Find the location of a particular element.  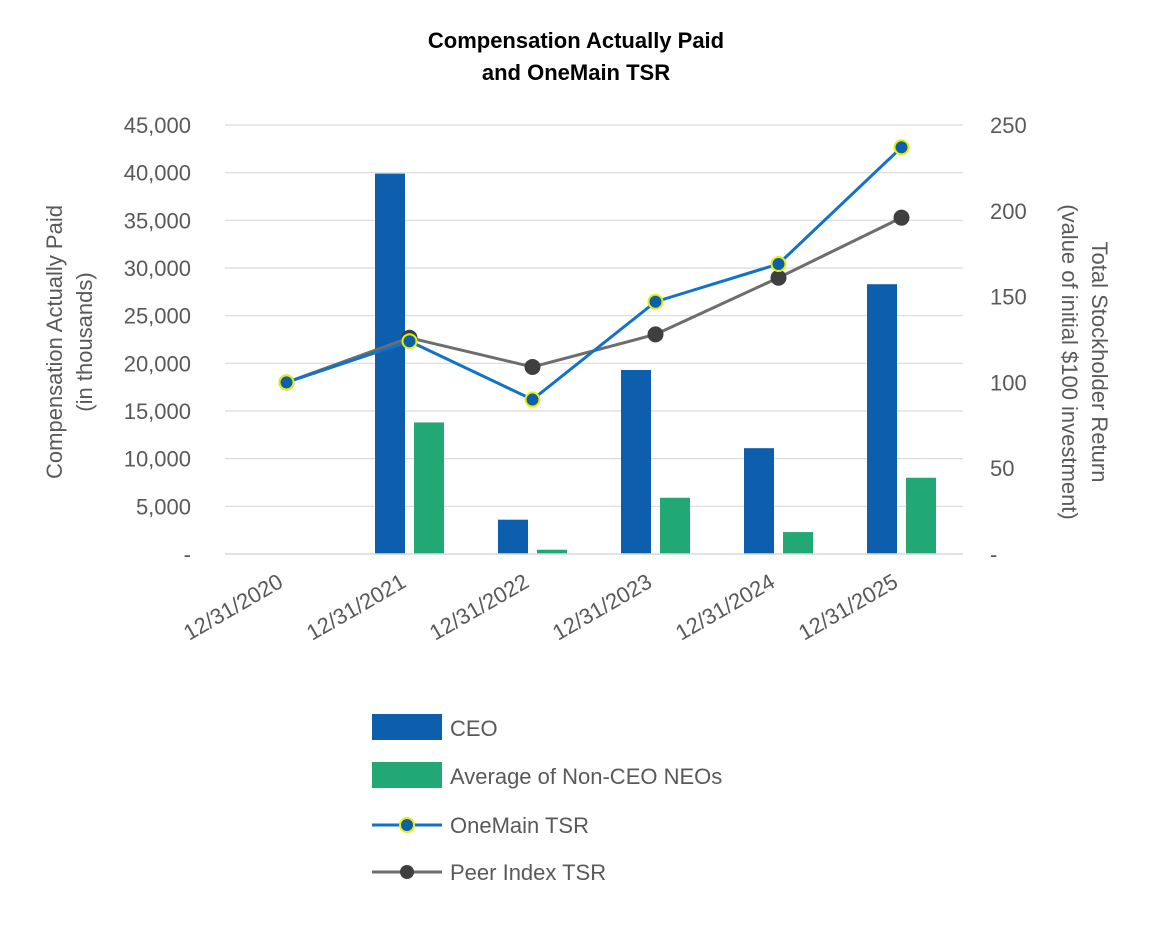

legend-marker-peer is located at coordinates (407, 872).